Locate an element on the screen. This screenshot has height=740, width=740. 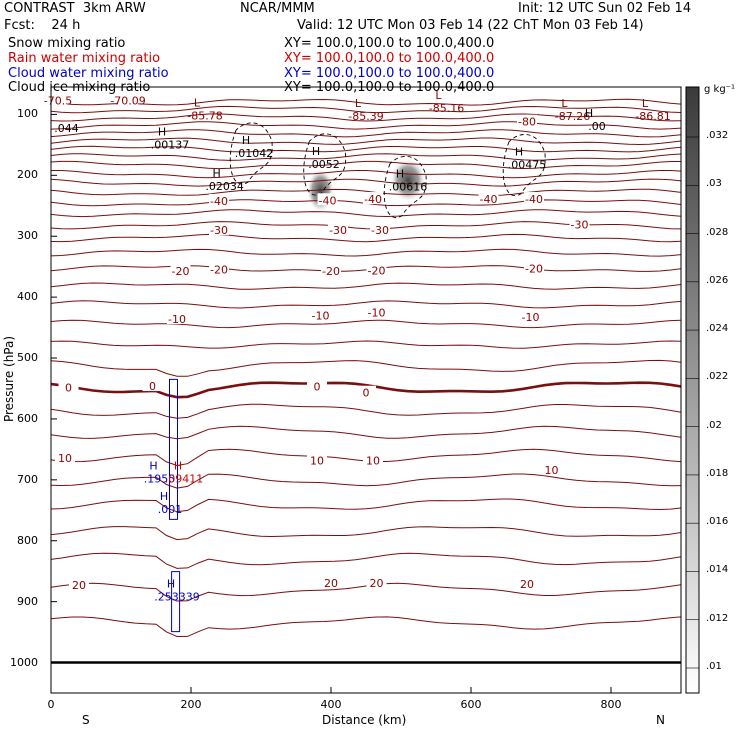
ice-extremum-value: .00475 is located at coordinates (527, 165).